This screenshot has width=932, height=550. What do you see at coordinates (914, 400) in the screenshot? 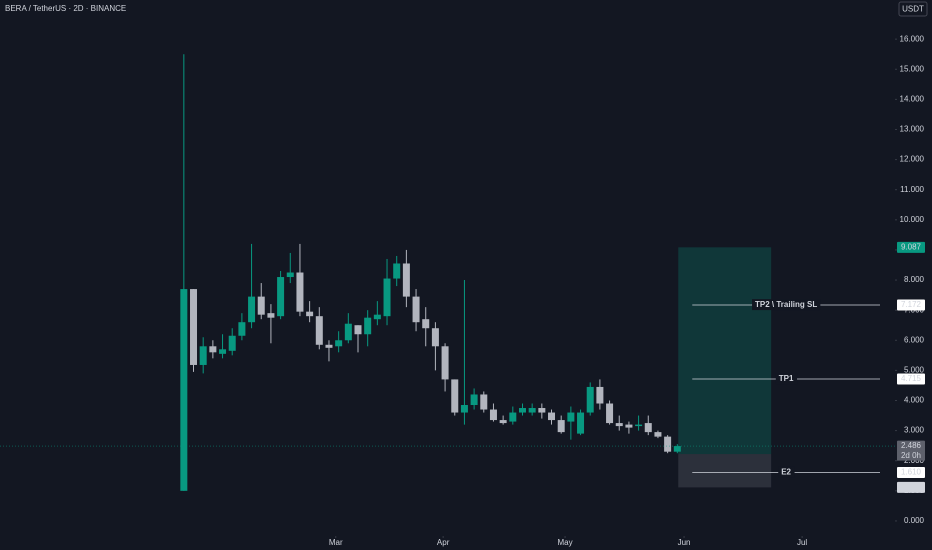
I see `y-tick-label: 4.000` at bounding box center [914, 400].